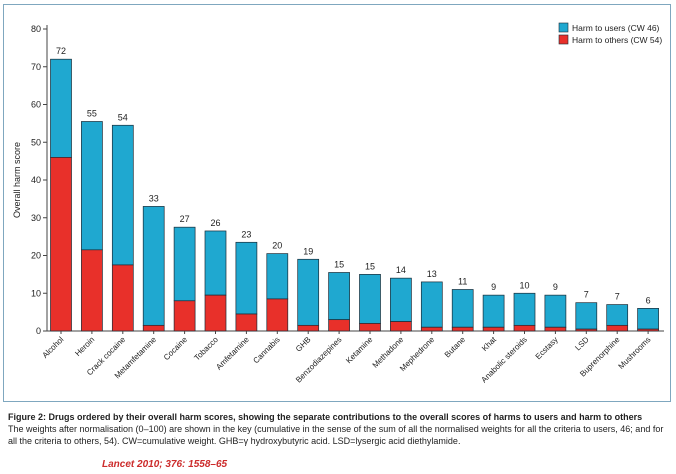 Image resolution: width=676 pixels, height=474 pixels. What do you see at coordinates (462, 281) in the screenshot?
I see `bar-total-label: 11` at bounding box center [462, 281].